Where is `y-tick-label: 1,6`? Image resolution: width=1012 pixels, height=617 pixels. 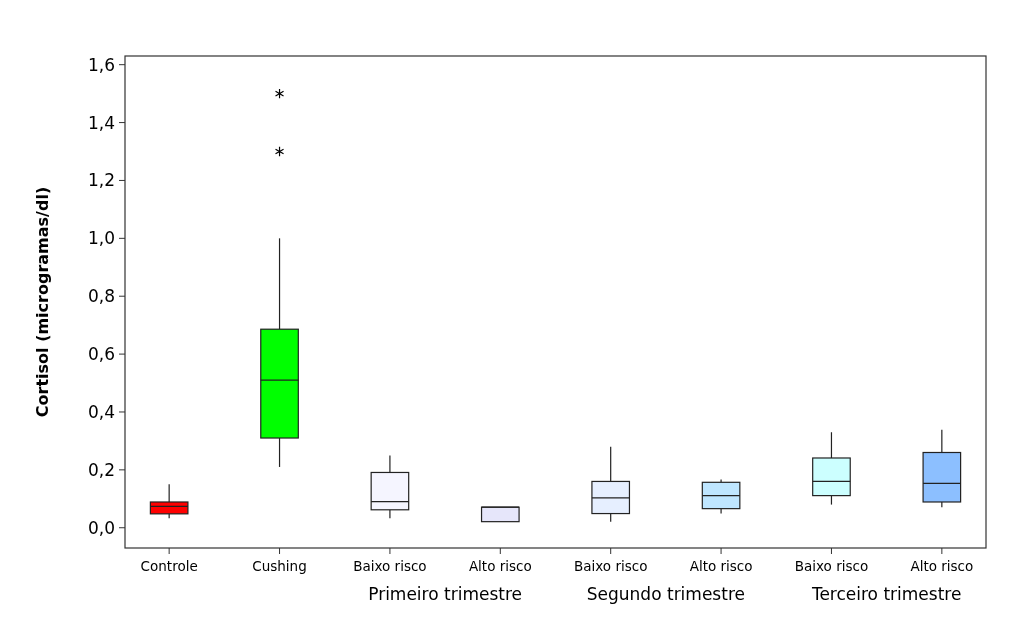 y-tick-label: 1,6 is located at coordinates (101, 64).